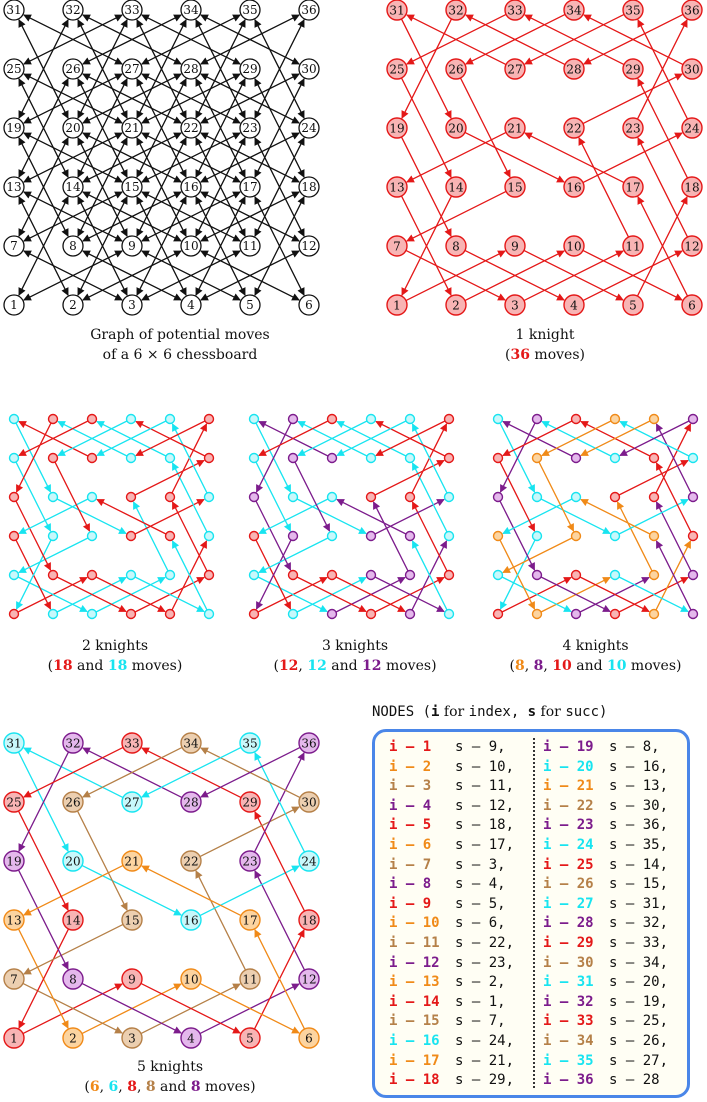 The image size is (707, 1102). Describe the element at coordinates (568, 1060) in the screenshot. I see `node-index: i – 35` at that location.